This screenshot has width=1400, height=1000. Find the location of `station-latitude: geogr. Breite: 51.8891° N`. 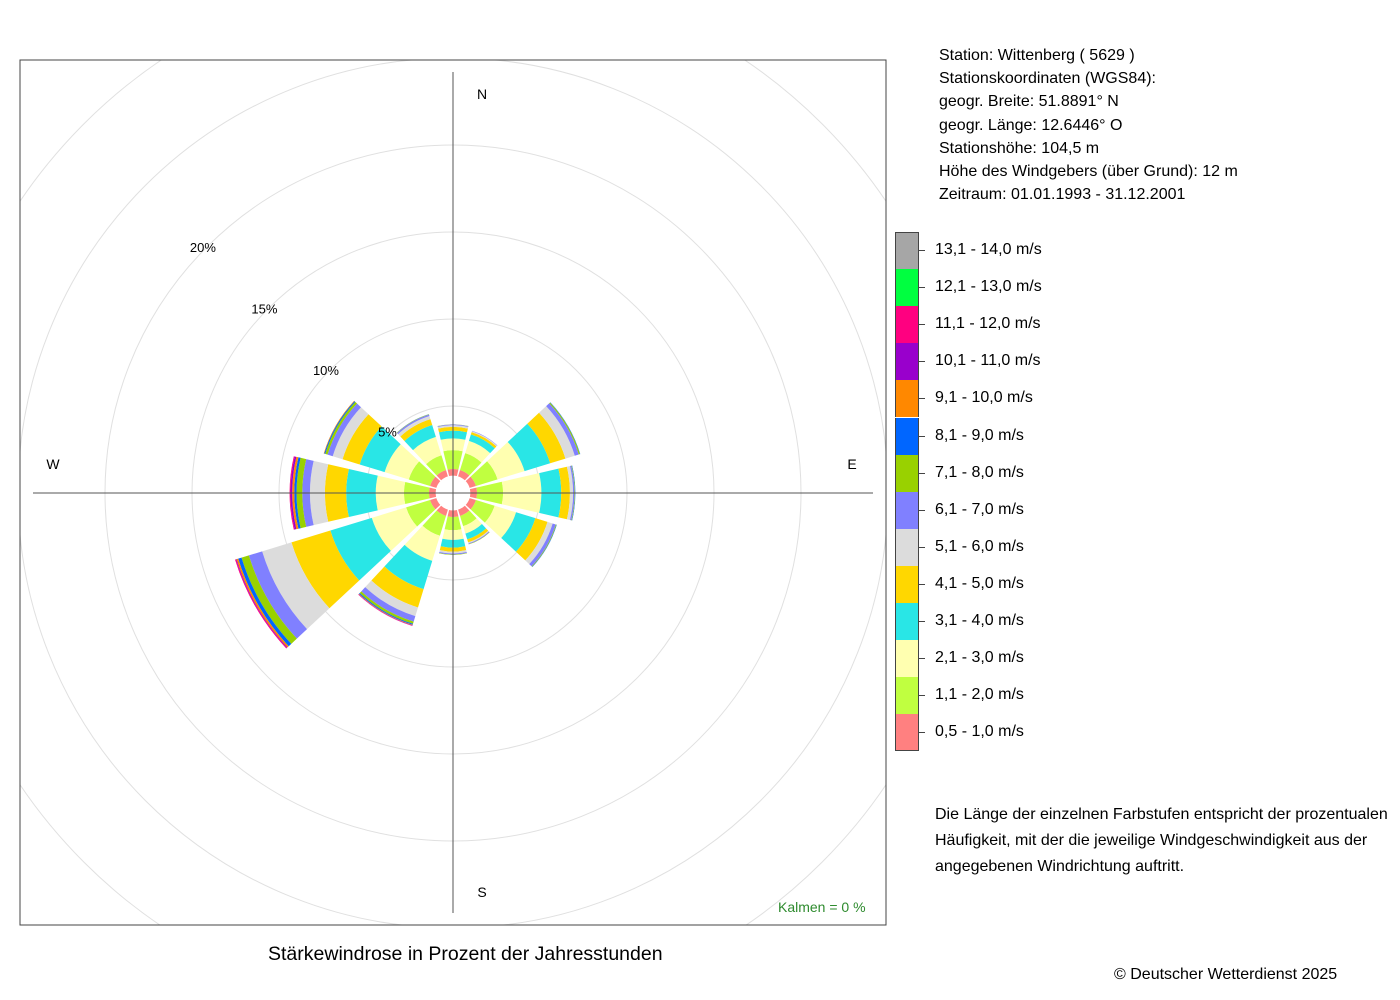

station-latitude: geogr. Breite: 51.8891° N is located at coordinates (1029, 102).